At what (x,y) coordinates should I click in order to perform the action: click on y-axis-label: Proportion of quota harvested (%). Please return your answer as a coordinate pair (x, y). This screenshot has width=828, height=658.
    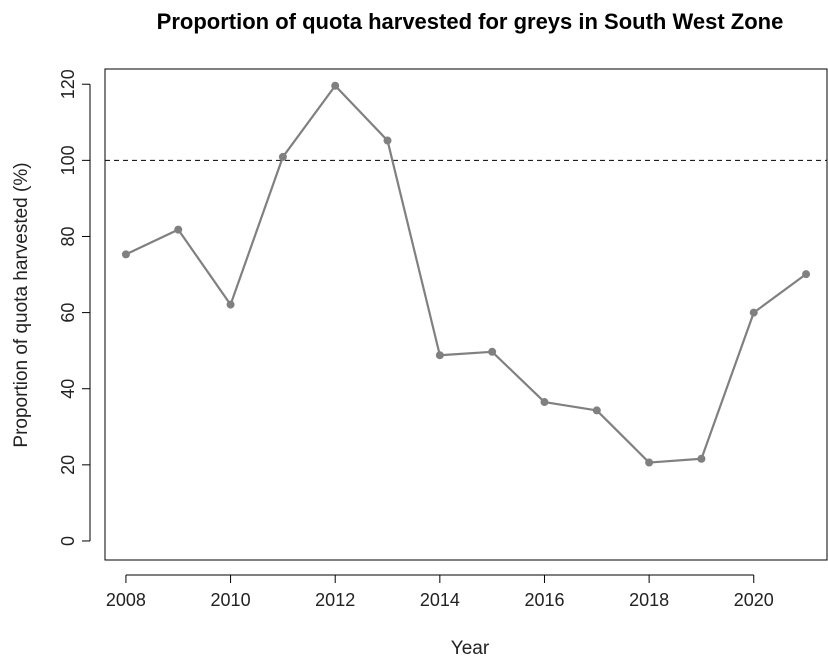
    Looking at the image, I should click on (21, 304).